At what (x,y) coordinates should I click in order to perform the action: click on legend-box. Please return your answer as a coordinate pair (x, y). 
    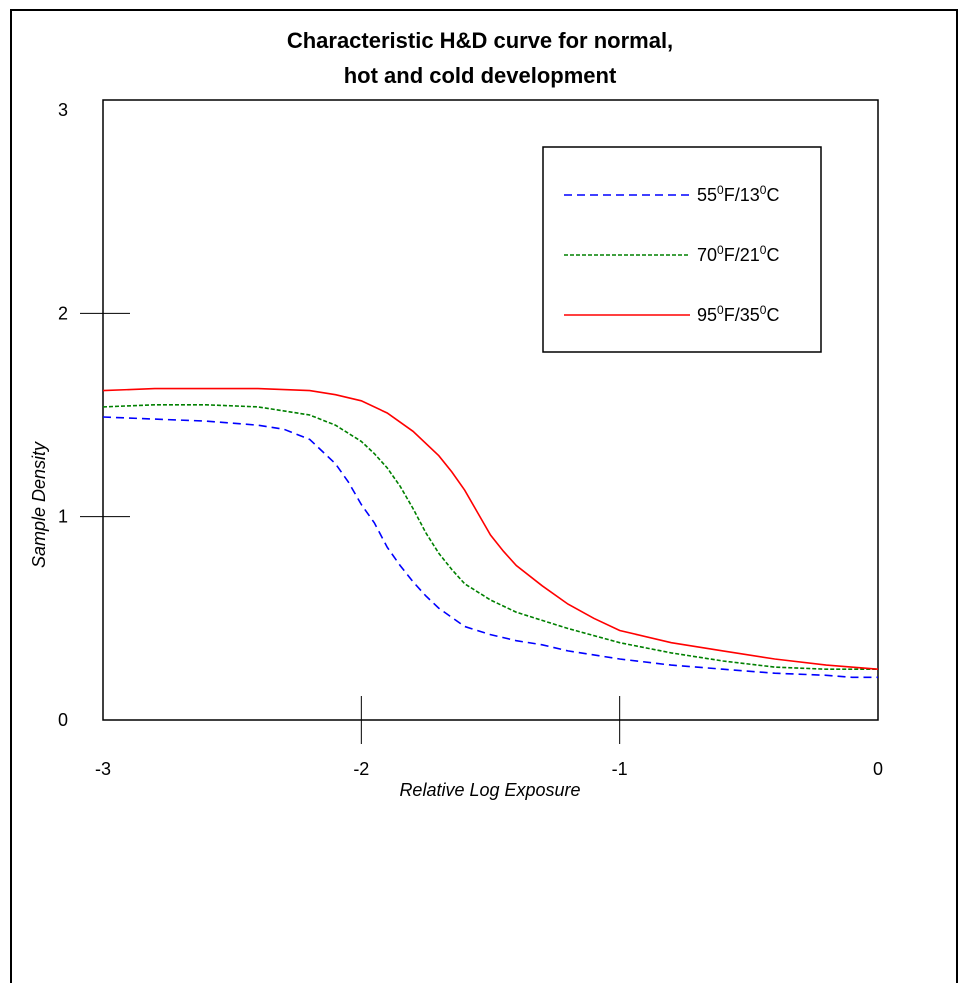
    Looking at the image, I should click on (682, 249).